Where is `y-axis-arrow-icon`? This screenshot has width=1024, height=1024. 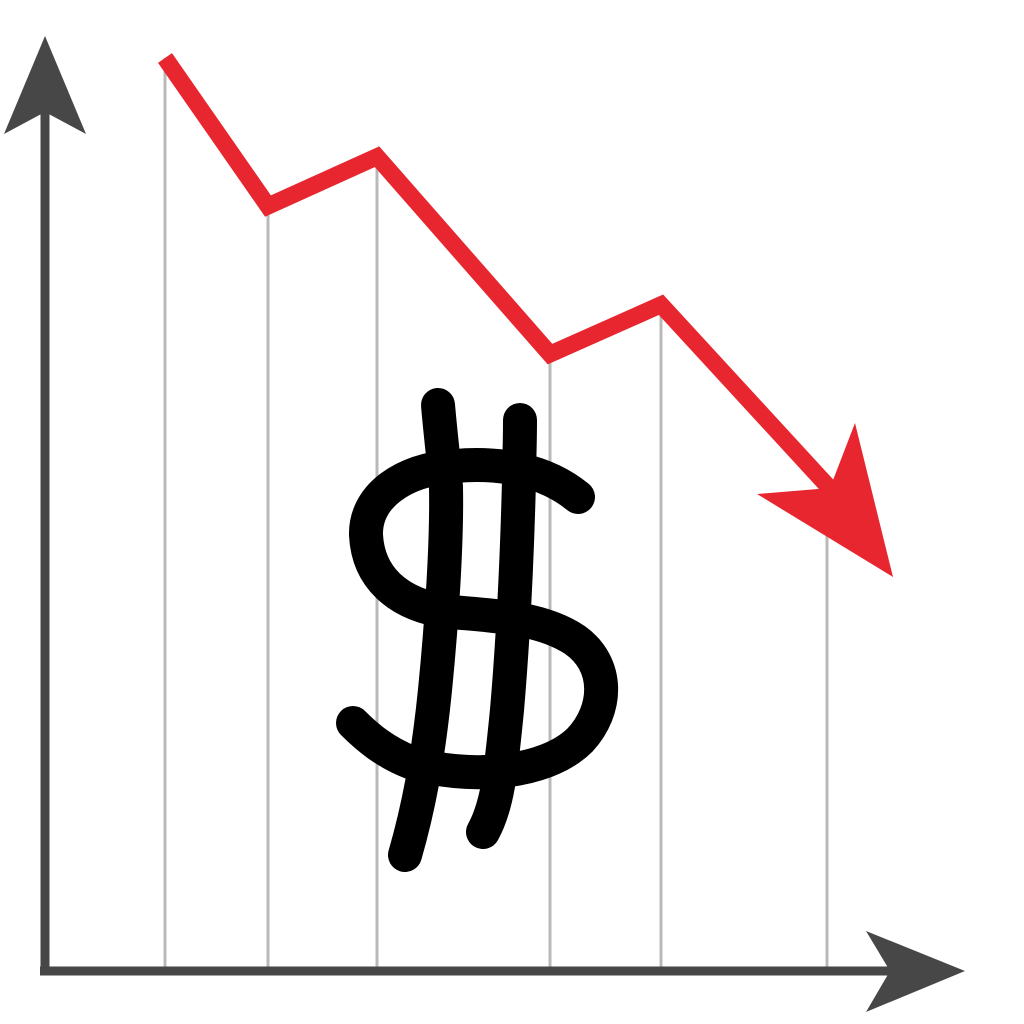 y-axis-arrow-icon is located at coordinates (45, 85).